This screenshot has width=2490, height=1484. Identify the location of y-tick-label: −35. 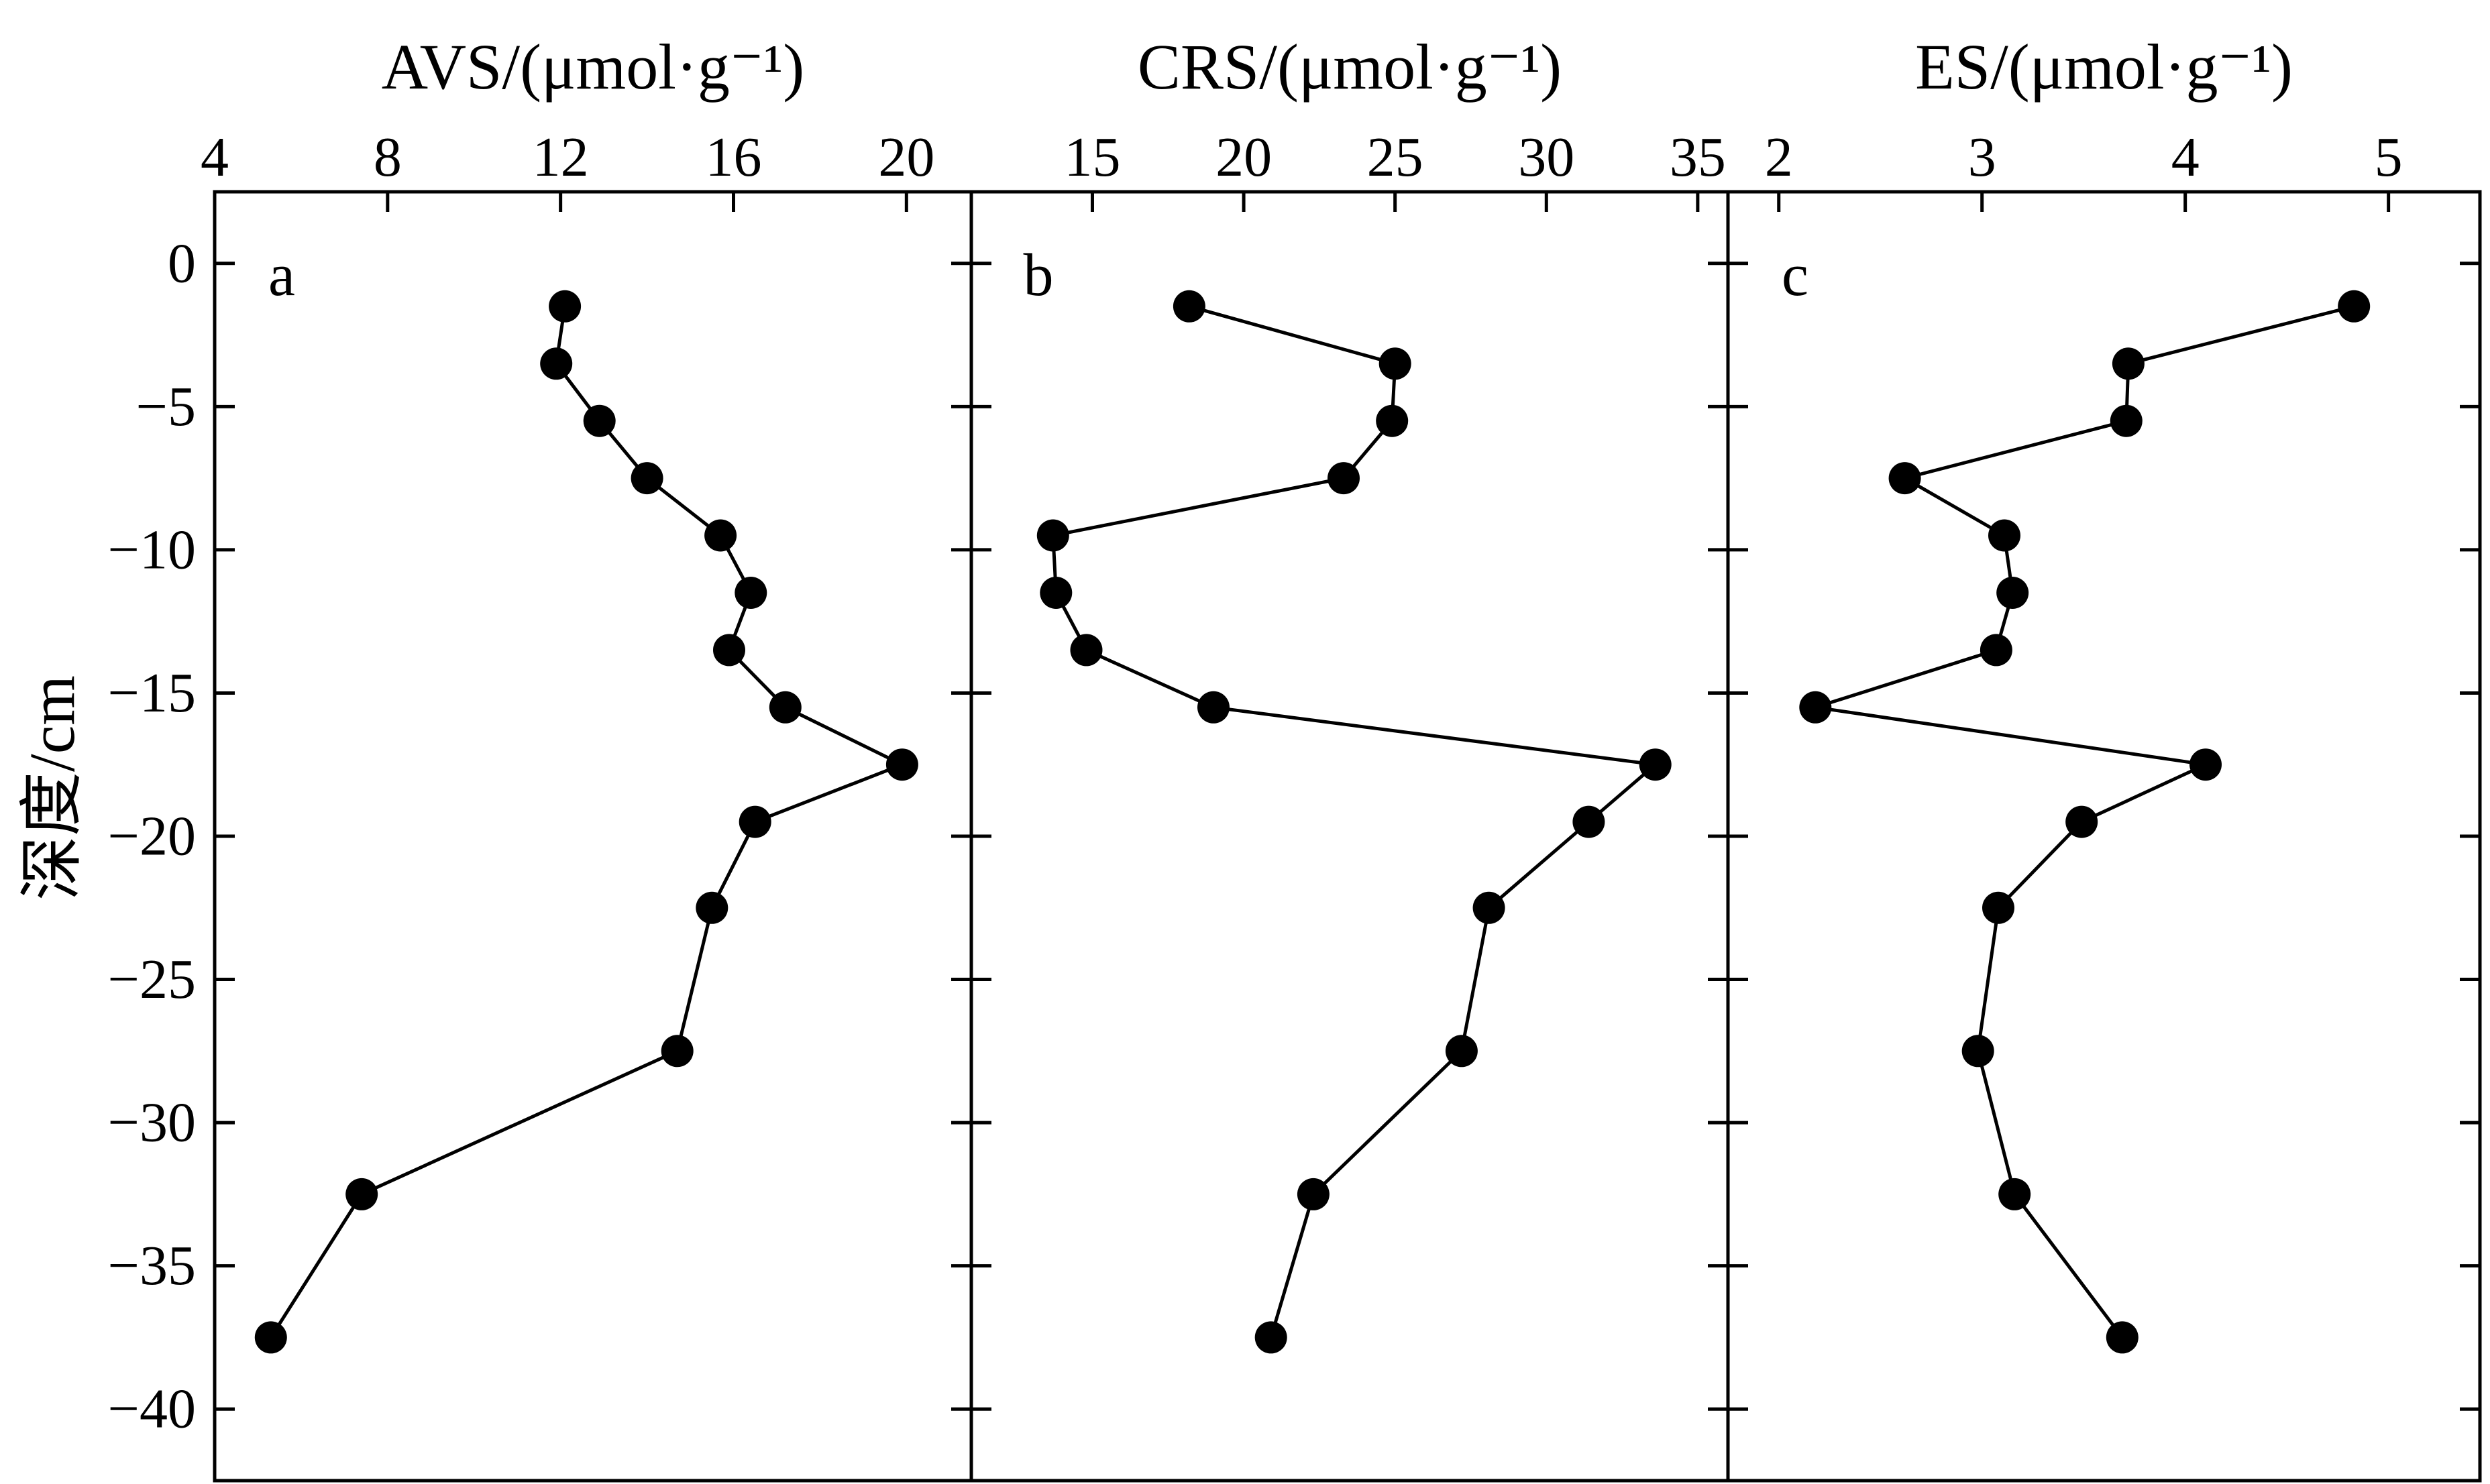
(152, 1266).